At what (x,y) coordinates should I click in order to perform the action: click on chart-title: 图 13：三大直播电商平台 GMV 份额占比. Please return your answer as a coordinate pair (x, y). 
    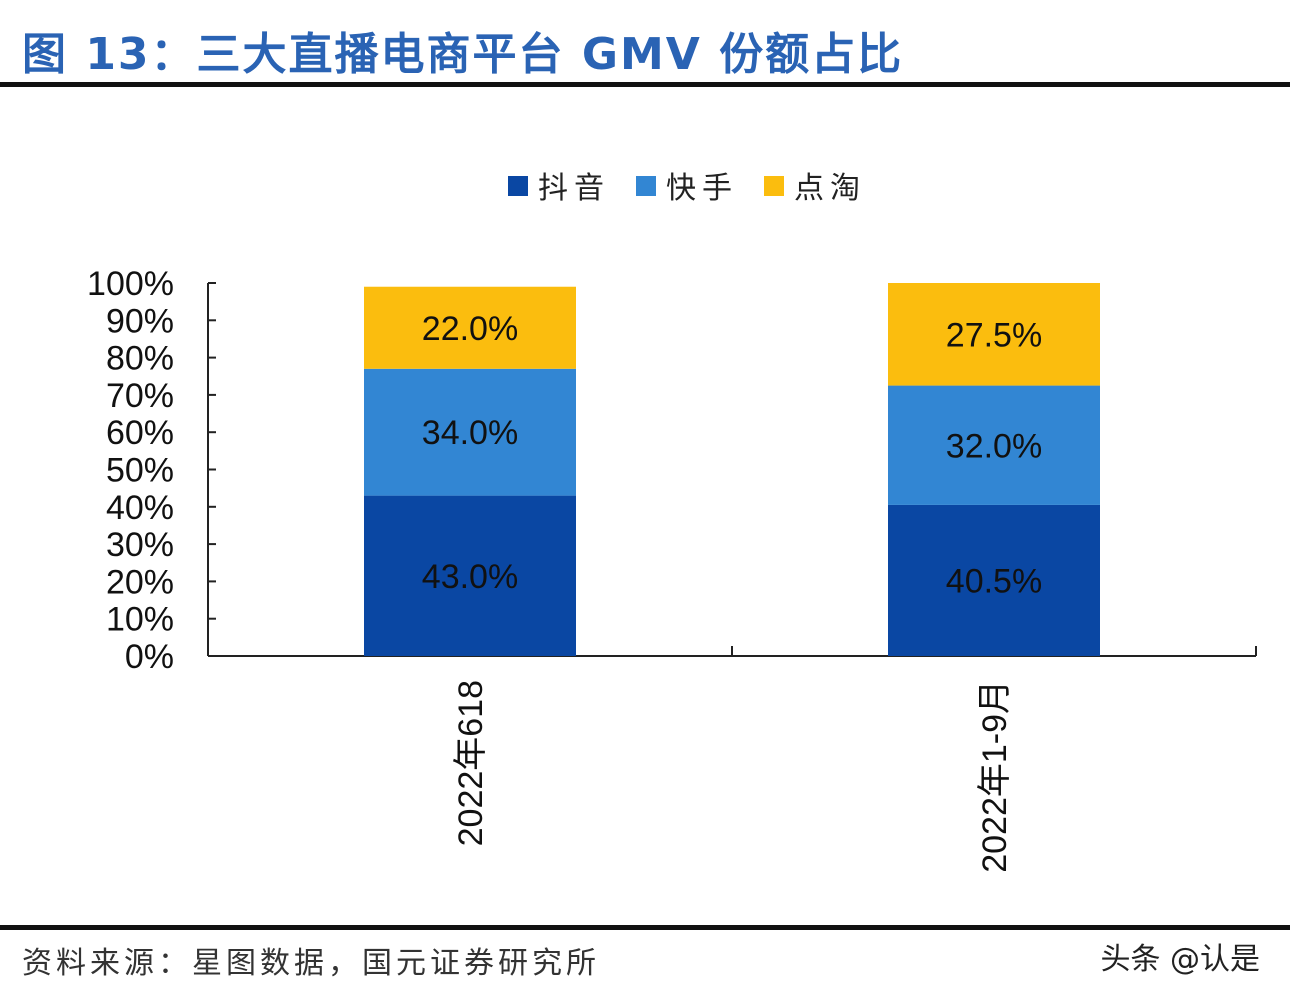
    Looking at the image, I should click on (463, 54).